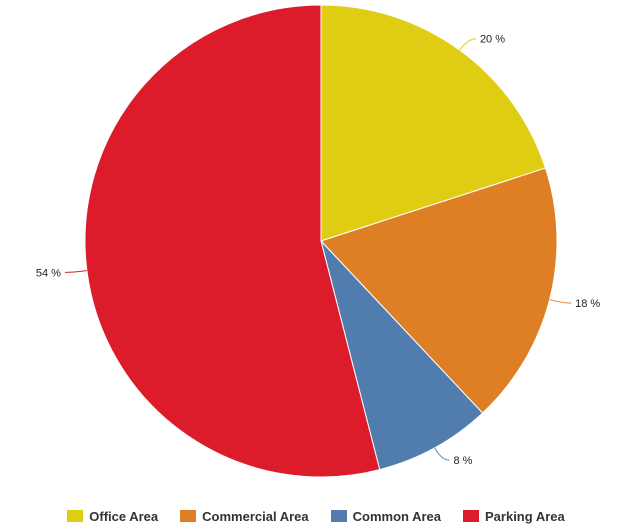 The image size is (632, 529). I want to click on data-label-commercial-area: 18 %, so click(587, 304).